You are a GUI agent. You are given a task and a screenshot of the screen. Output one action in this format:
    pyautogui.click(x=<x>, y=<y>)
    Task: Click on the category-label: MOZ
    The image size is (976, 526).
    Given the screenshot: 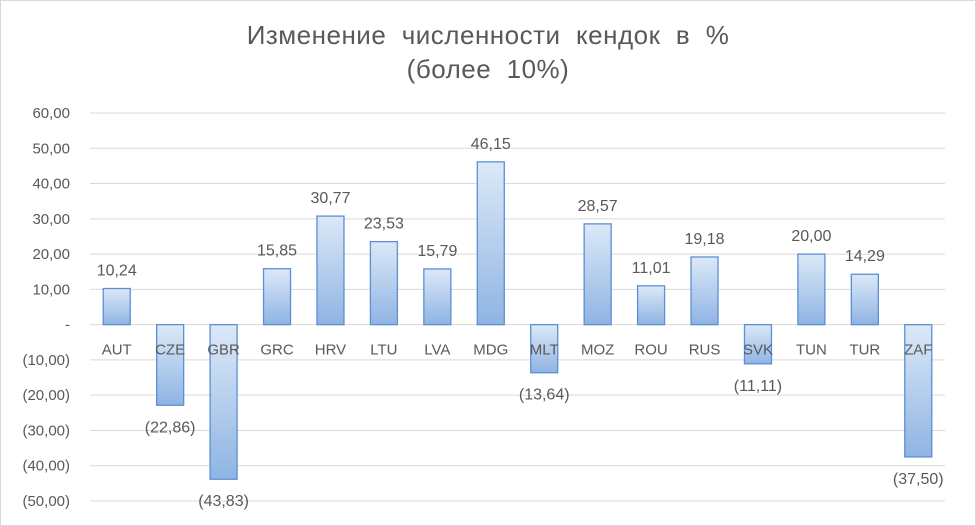 What is the action you would take?
    pyautogui.click(x=597, y=350)
    